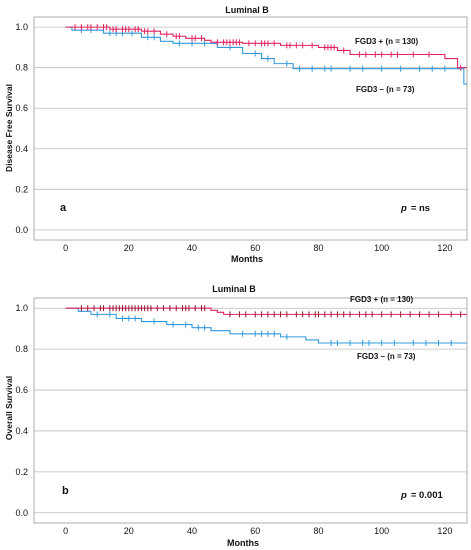  What do you see at coordinates (63, 208) in the screenshot?
I see `panel-a-letter: a` at bounding box center [63, 208].